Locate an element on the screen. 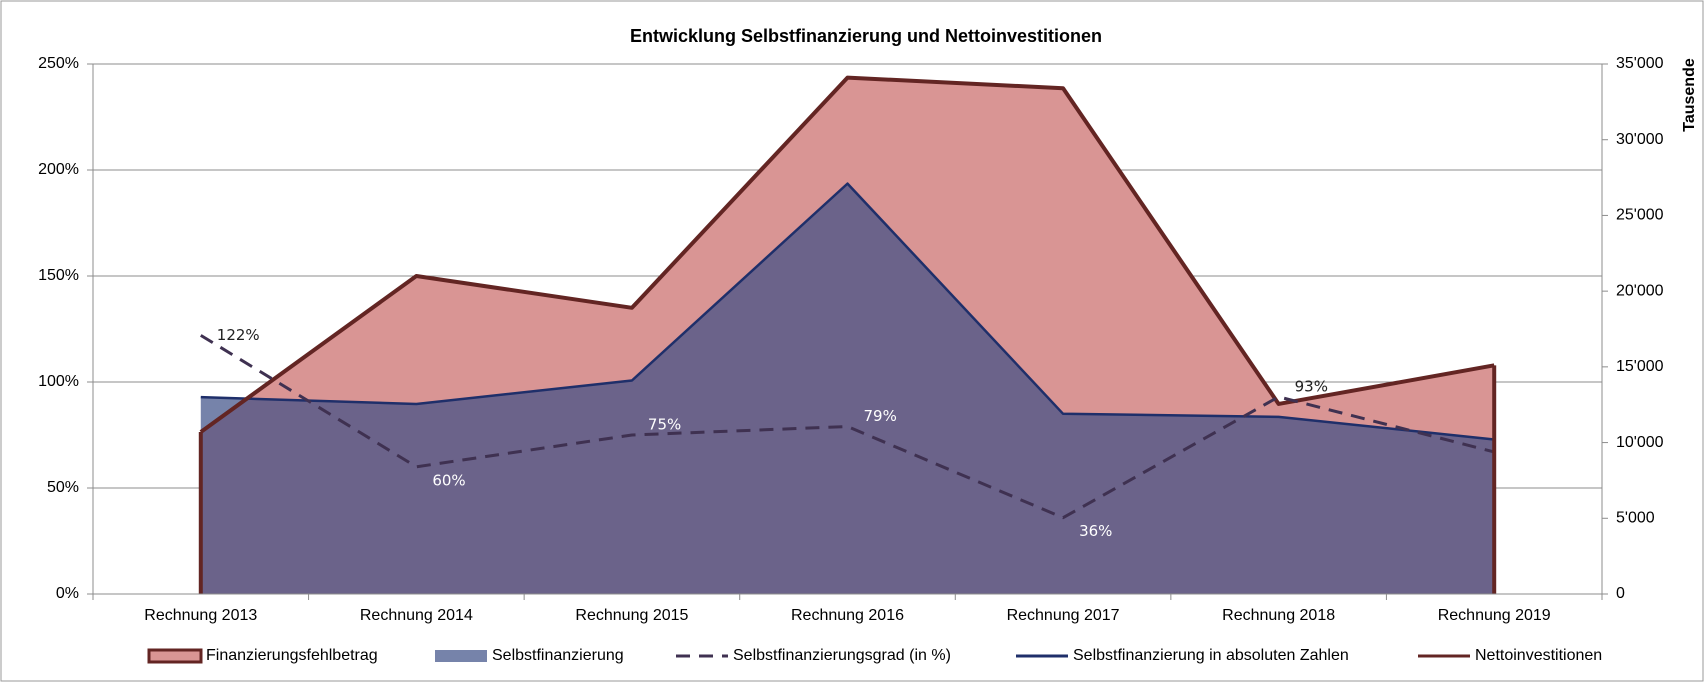 This screenshot has height=687, width=1704. y2-tick-label: 20'000 is located at coordinates (1640, 290).